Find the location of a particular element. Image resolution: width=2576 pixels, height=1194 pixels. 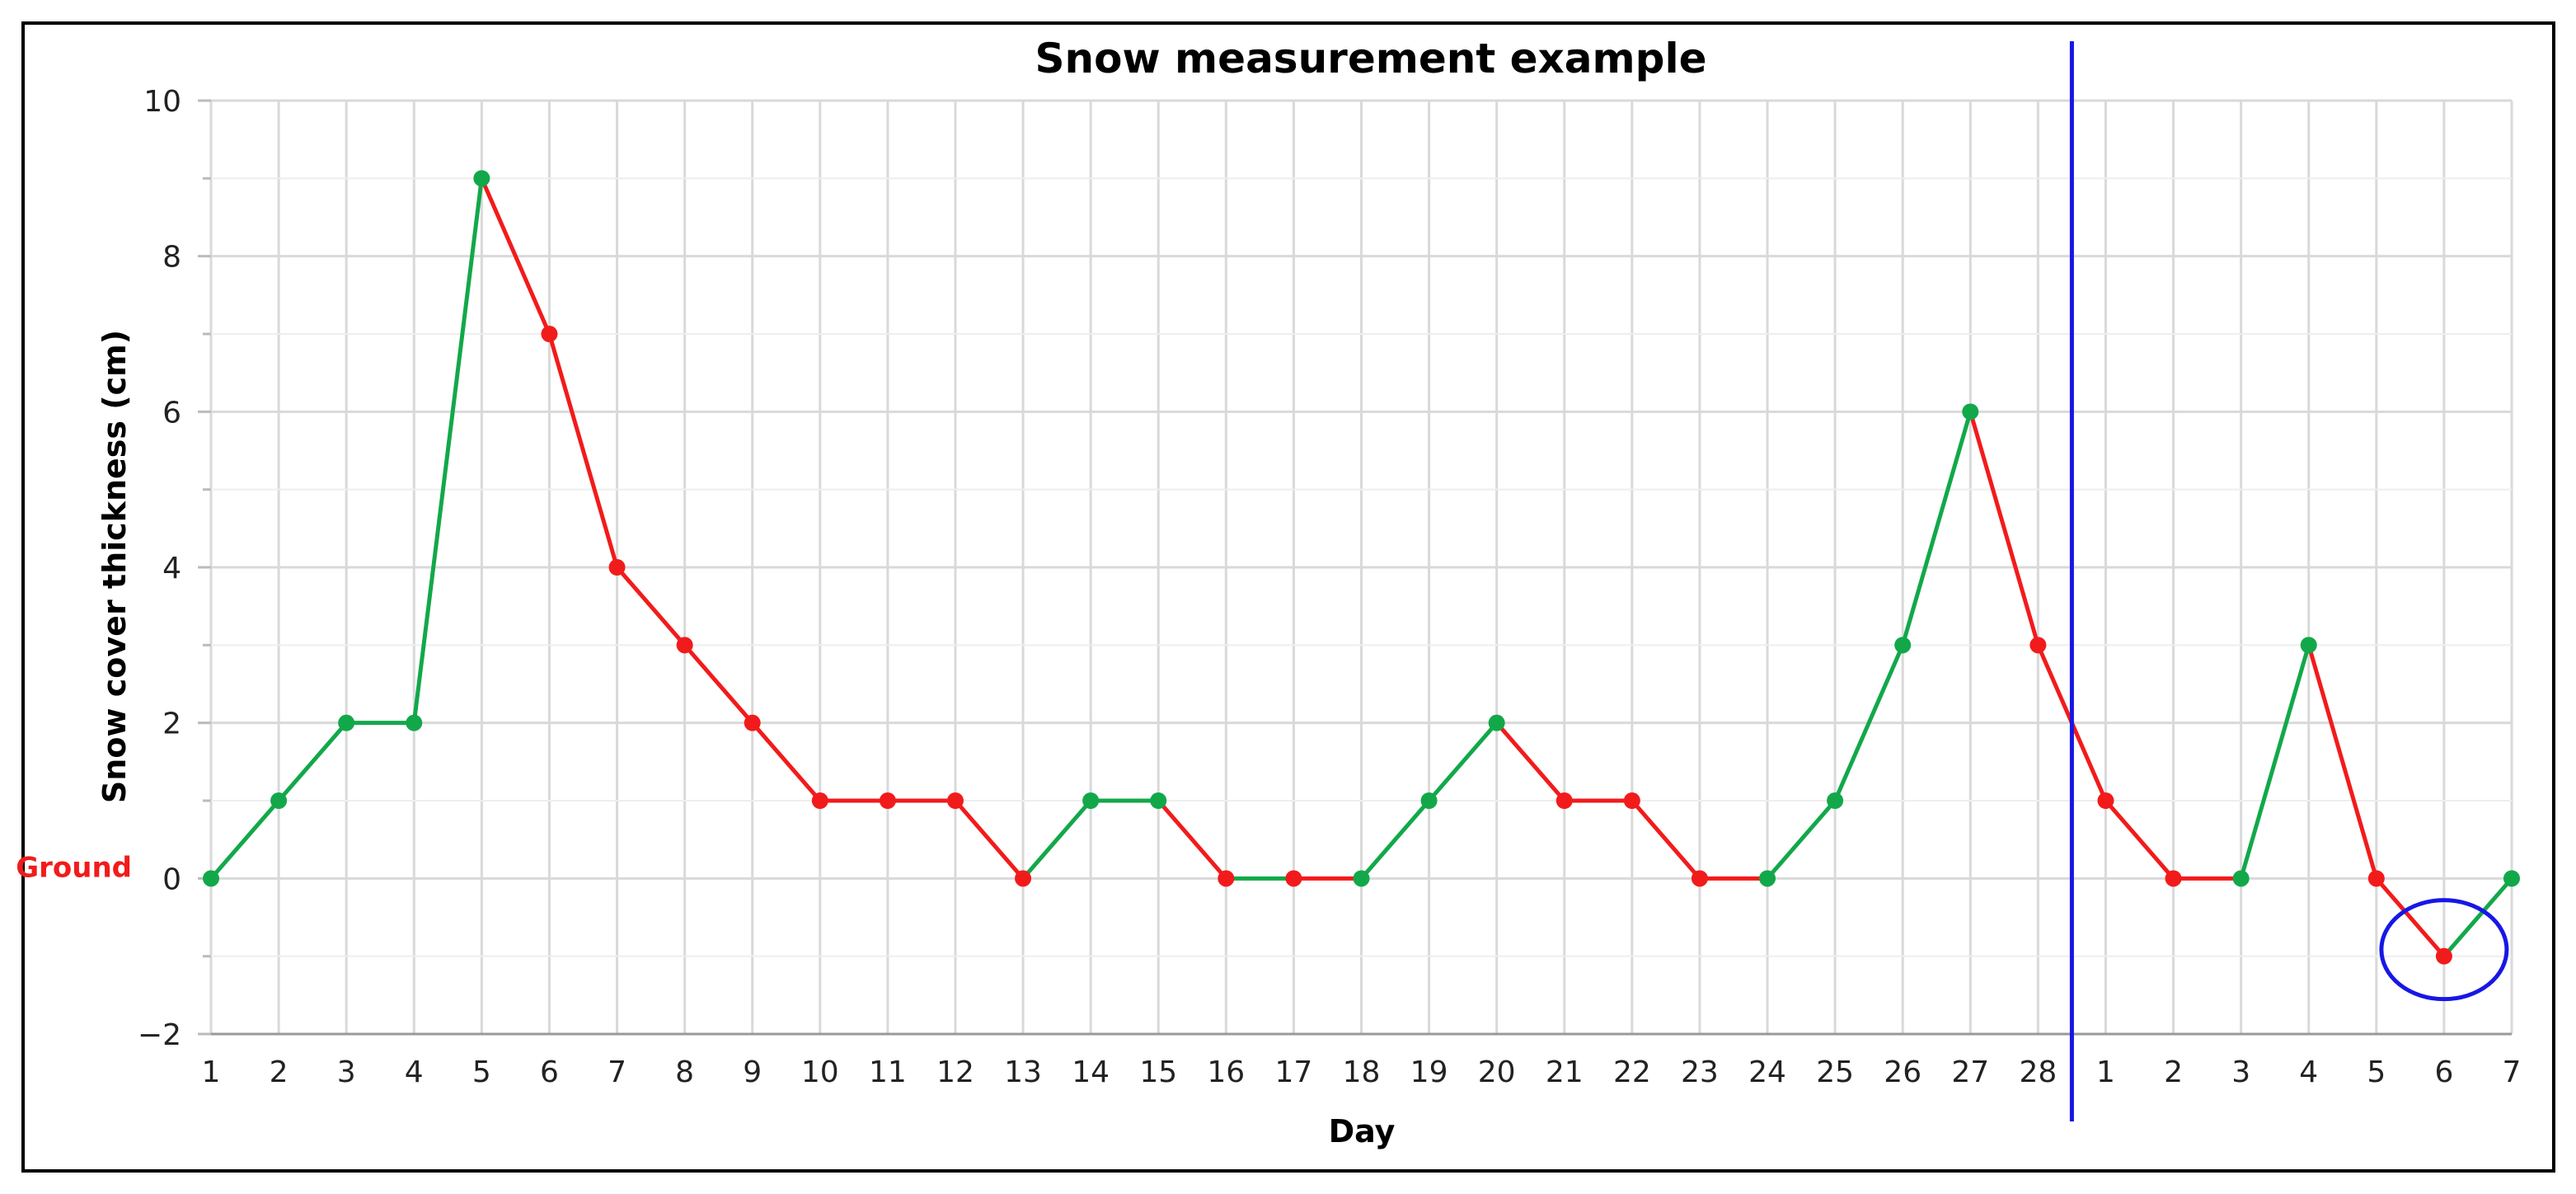

x-tick-label: 13 is located at coordinates (1023, 1072).